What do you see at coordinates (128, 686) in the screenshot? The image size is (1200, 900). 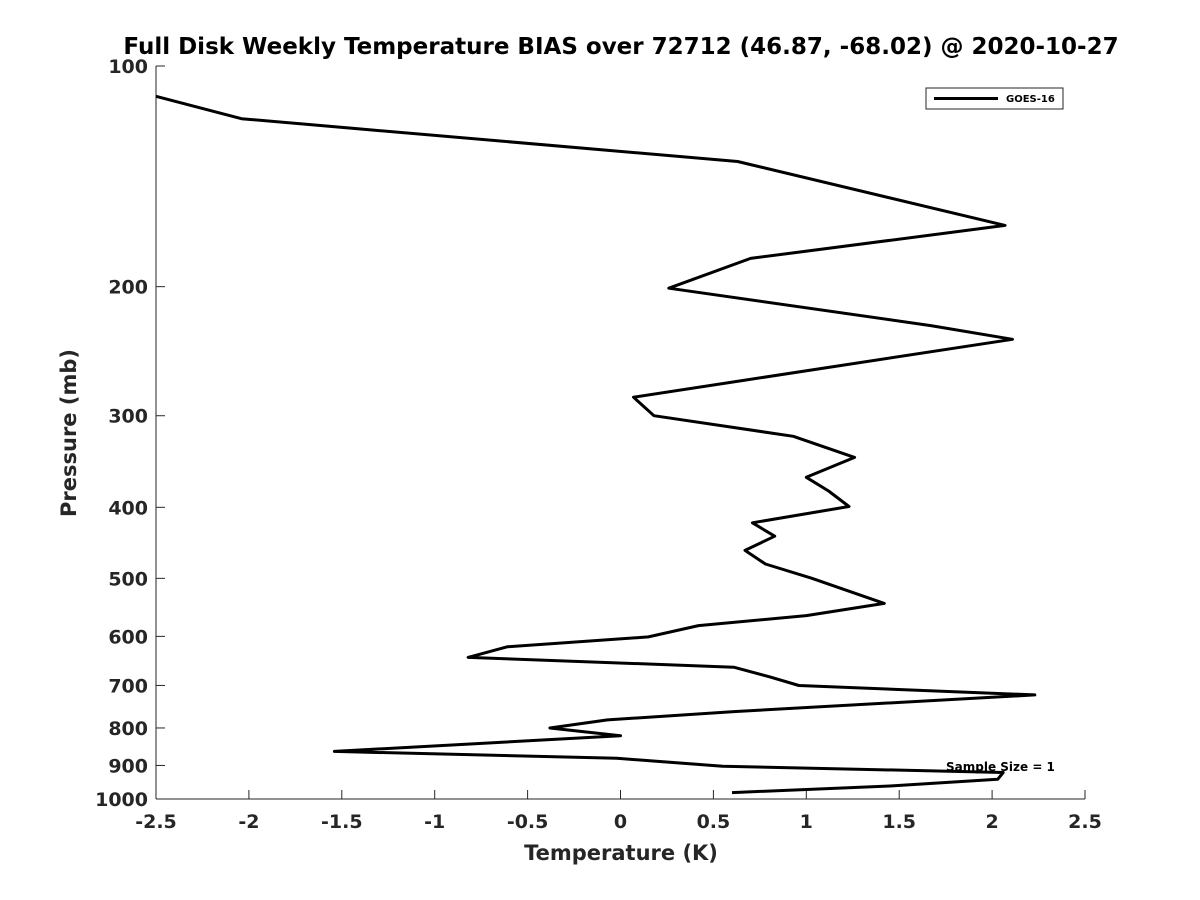 I see `y-tick-label: 700` at bounding box center [128, 686].